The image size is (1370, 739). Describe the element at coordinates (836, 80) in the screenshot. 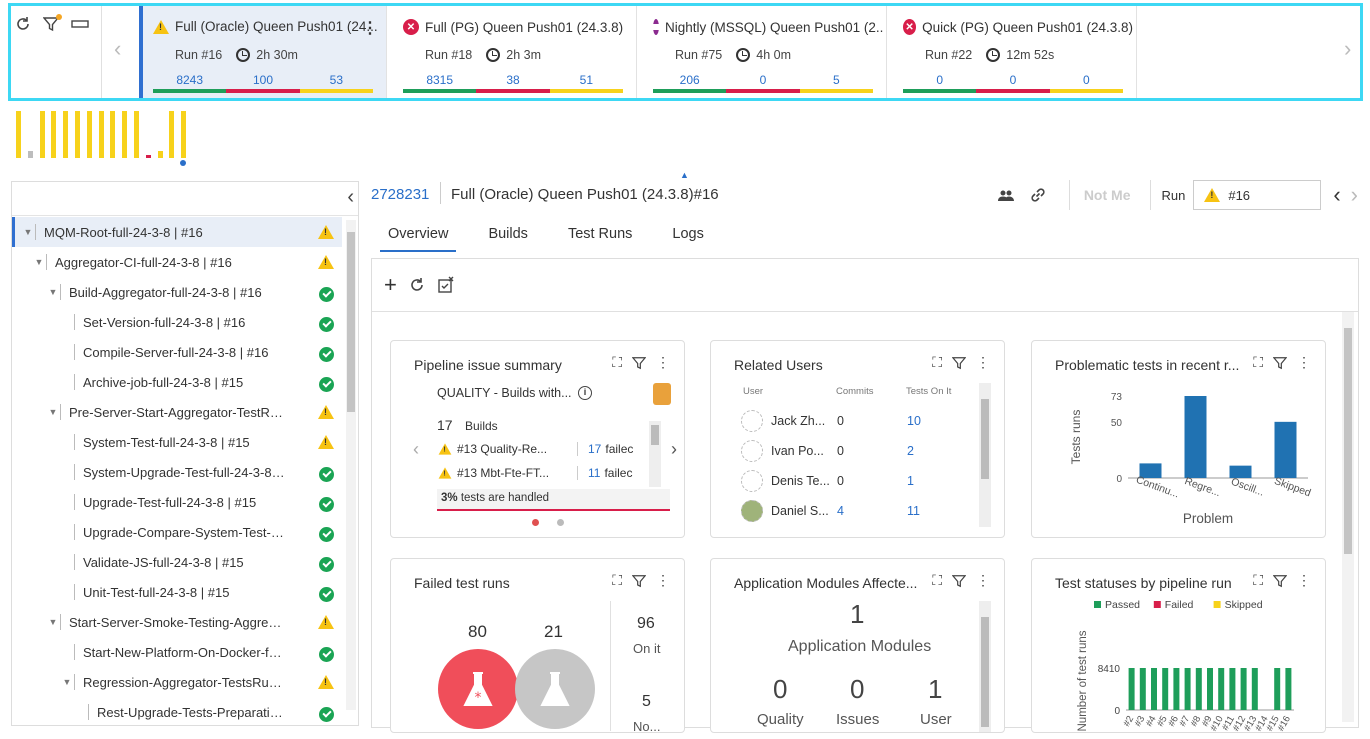

I see `skipped-count: 5` at that location.